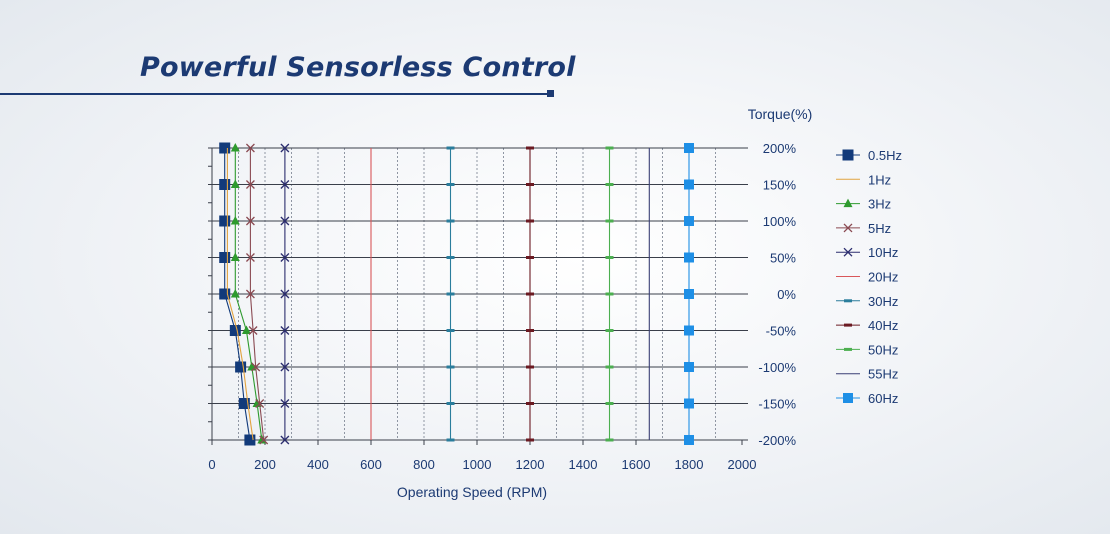 This screenshot has height=534, width=1110. Describe the element at coordinates (879, 179) in the screenshot. I see `legend-label: 1Hz` at that location.